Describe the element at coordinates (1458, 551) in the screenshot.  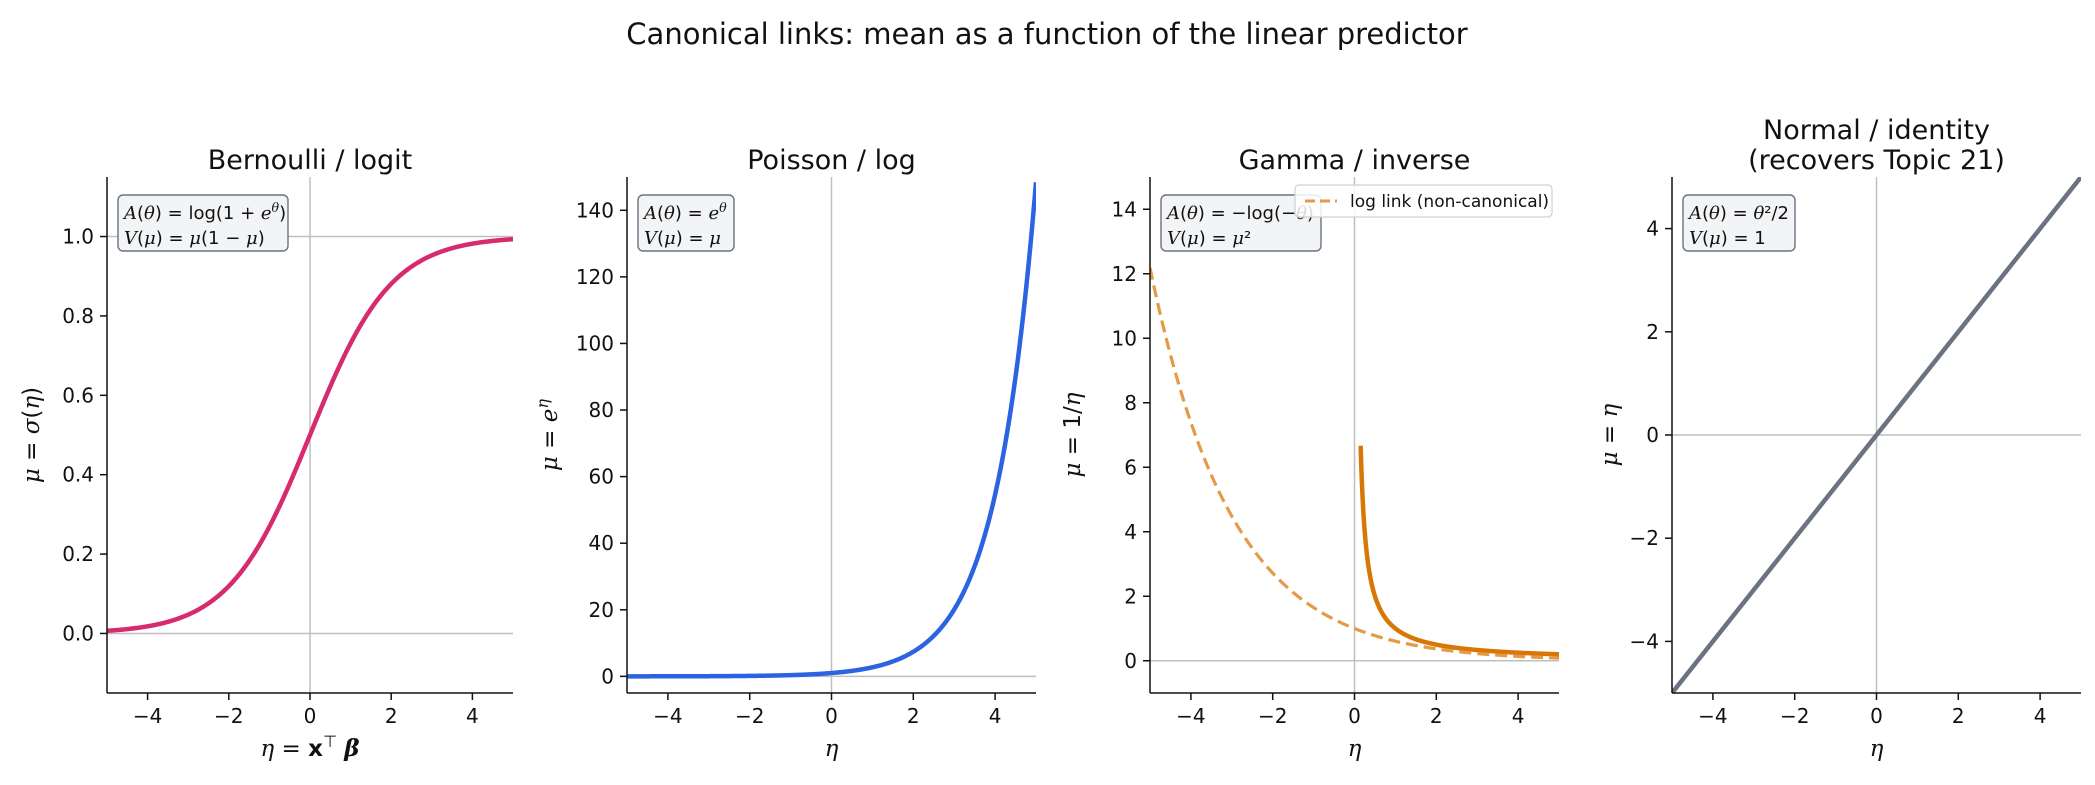
I see `series-line-inverse` at that location.